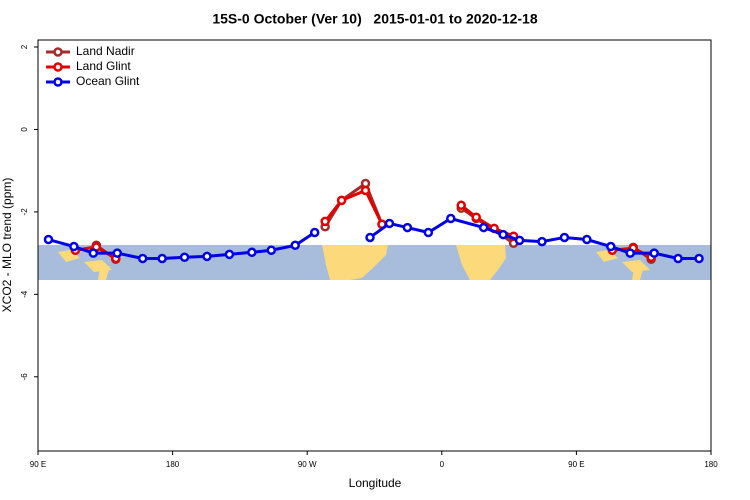 This screenshot has height=500, width=750. Describe the element at coordinates (24, 294) in the screenshot. I see `y-tick-label: -4` at that location.